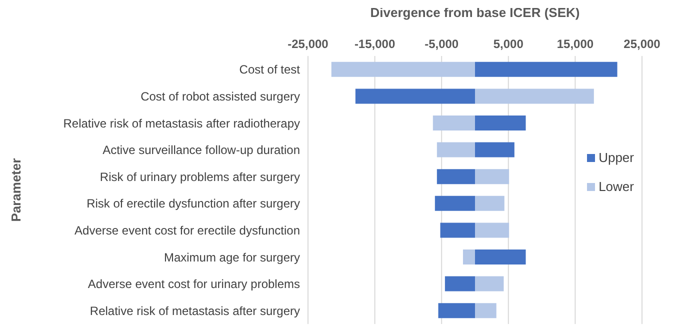 This screenshot has height=336, width=676. I want to click on y-tick-label: Relative risk of metastasis after radiotherapy, so click(181, 123).